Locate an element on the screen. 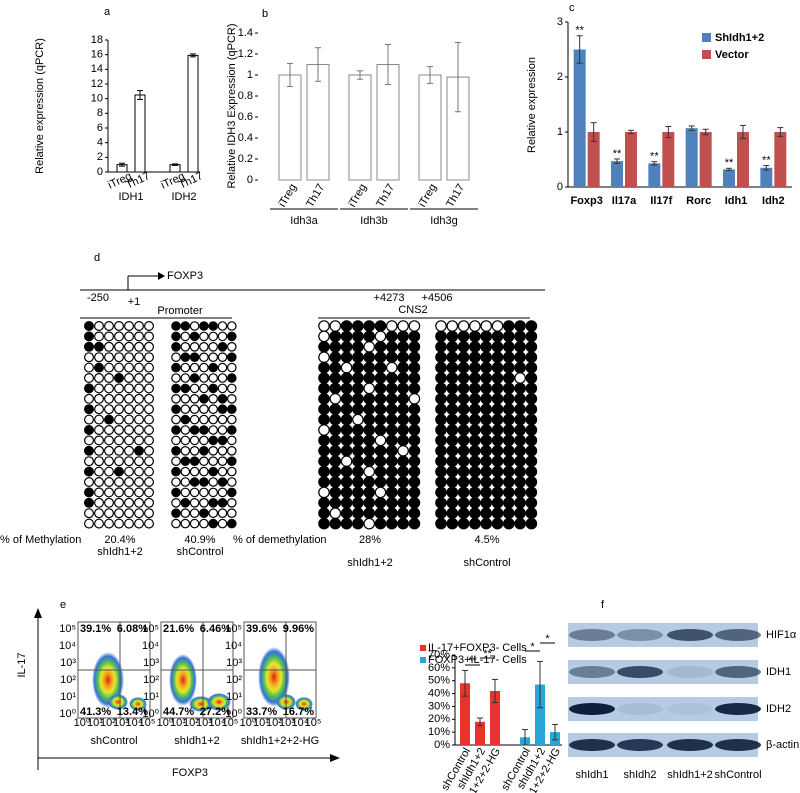  blot-band is located at coordinates (738, 745).